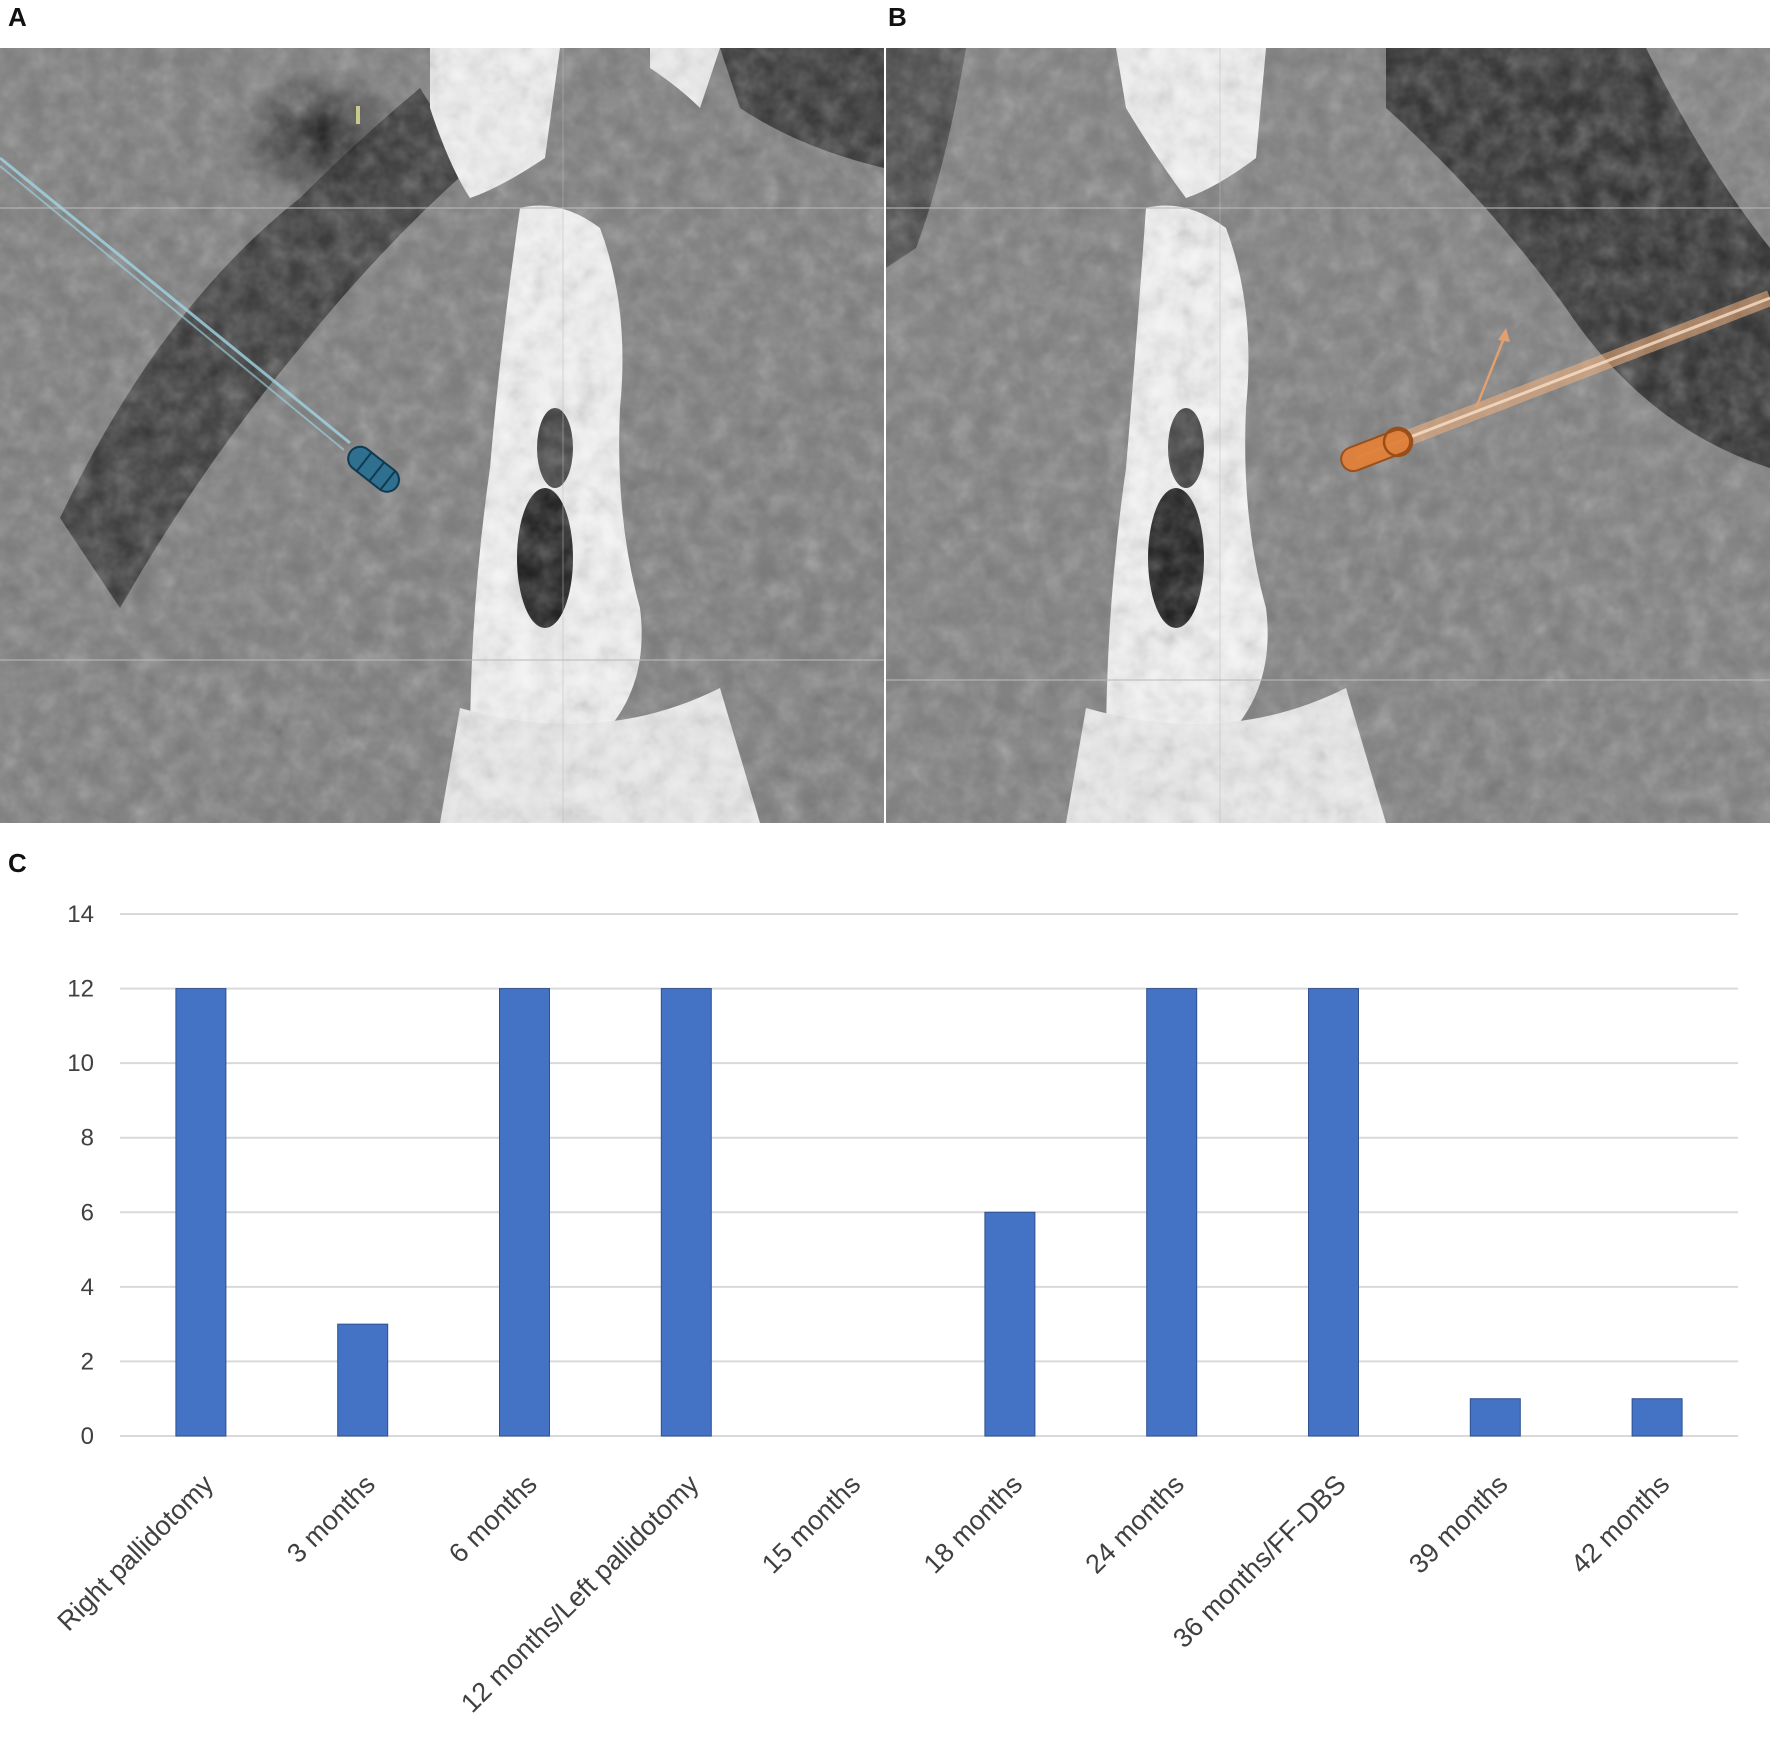 The height and width of the screenshot is (1750, 1772). What do you see at coordinates (87, 1138) in the screenshot?
I see `y-tick-label: 8` at bounding box center [87, 1138].